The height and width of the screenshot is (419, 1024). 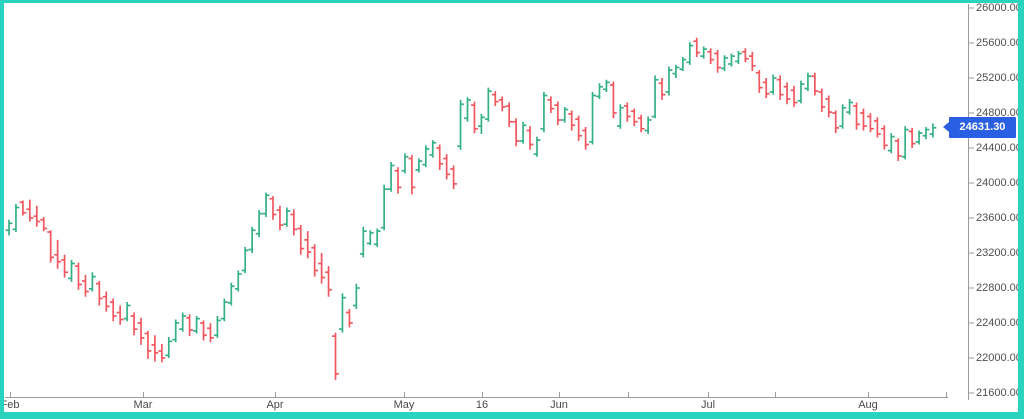 I want to click on y-axis-label: 26000.00, so click(x=999, y=8).